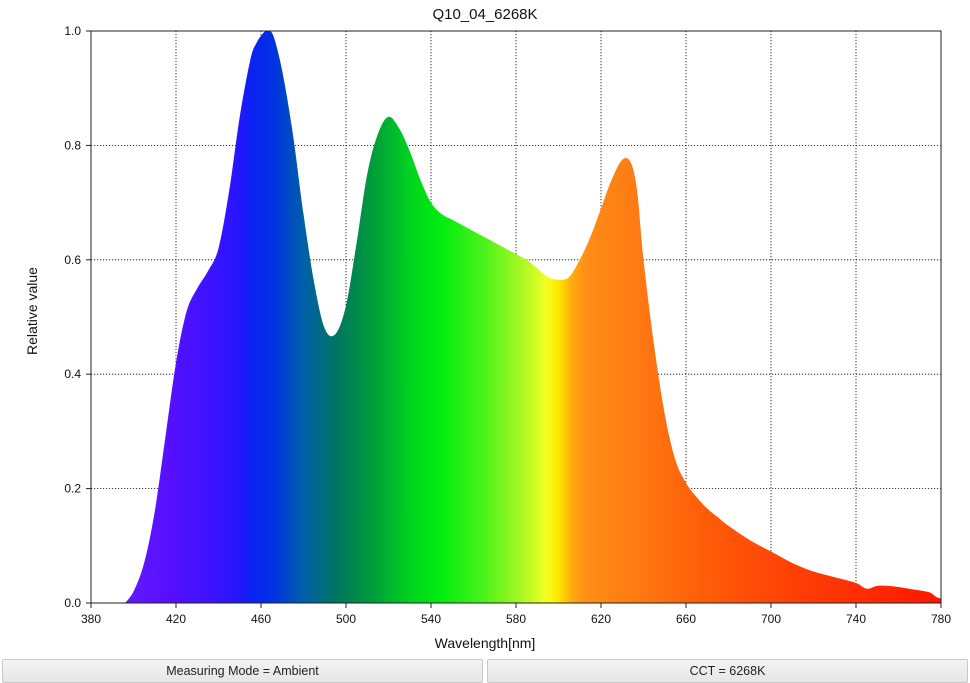 The image size is (970, 683). What do you see at coordinates (91, 619) in the screenshot?
I see `x-tick-label: 380` at bounding box center [91, 619].